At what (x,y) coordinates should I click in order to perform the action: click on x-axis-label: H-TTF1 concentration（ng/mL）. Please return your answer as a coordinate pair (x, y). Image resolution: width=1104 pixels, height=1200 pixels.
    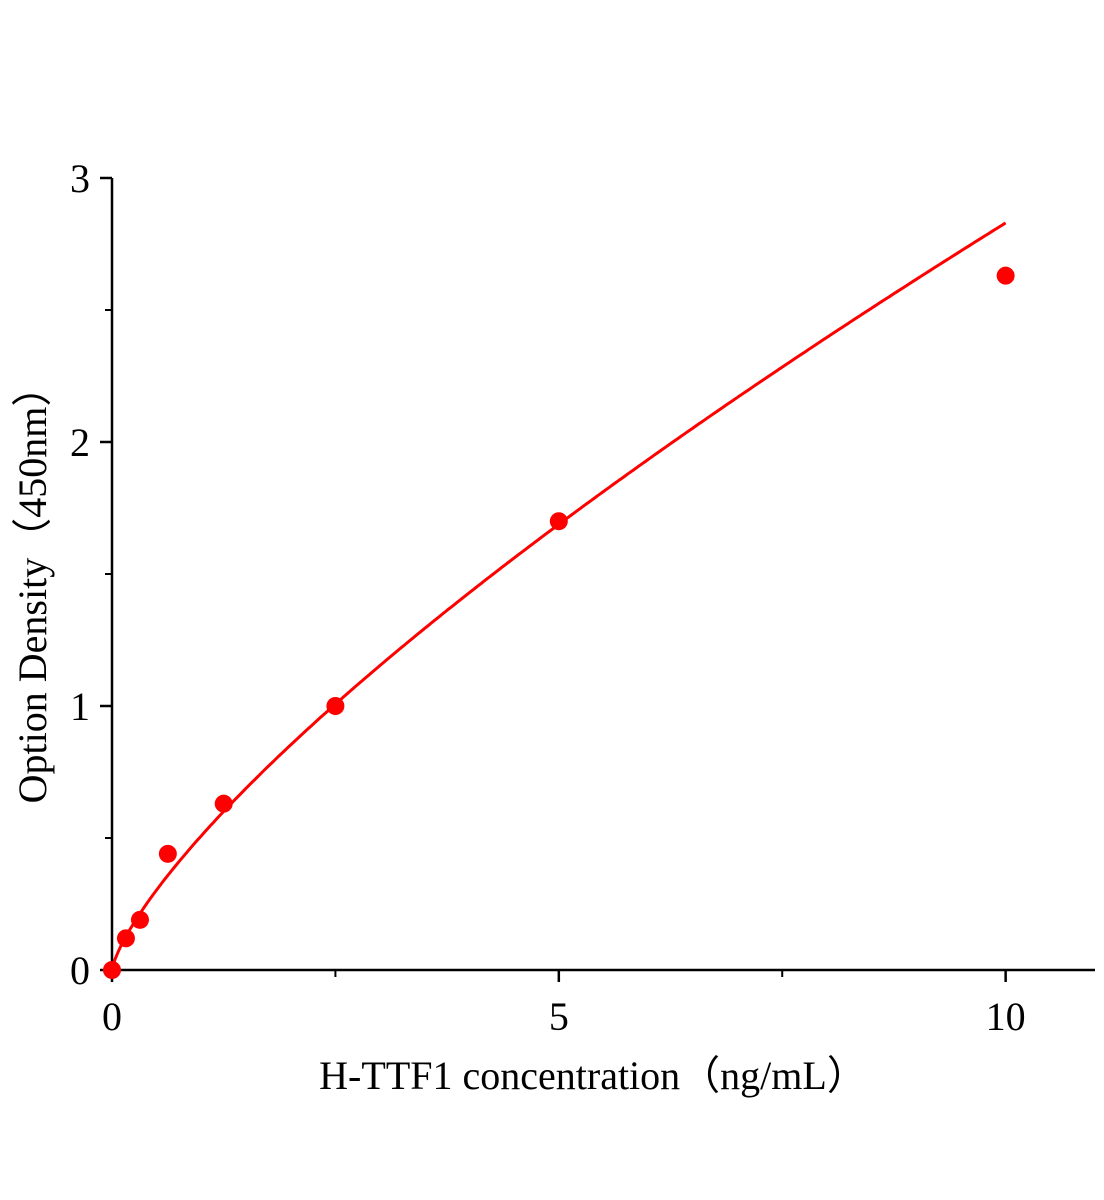
    Looking at the image, I should click on (593, 1075).